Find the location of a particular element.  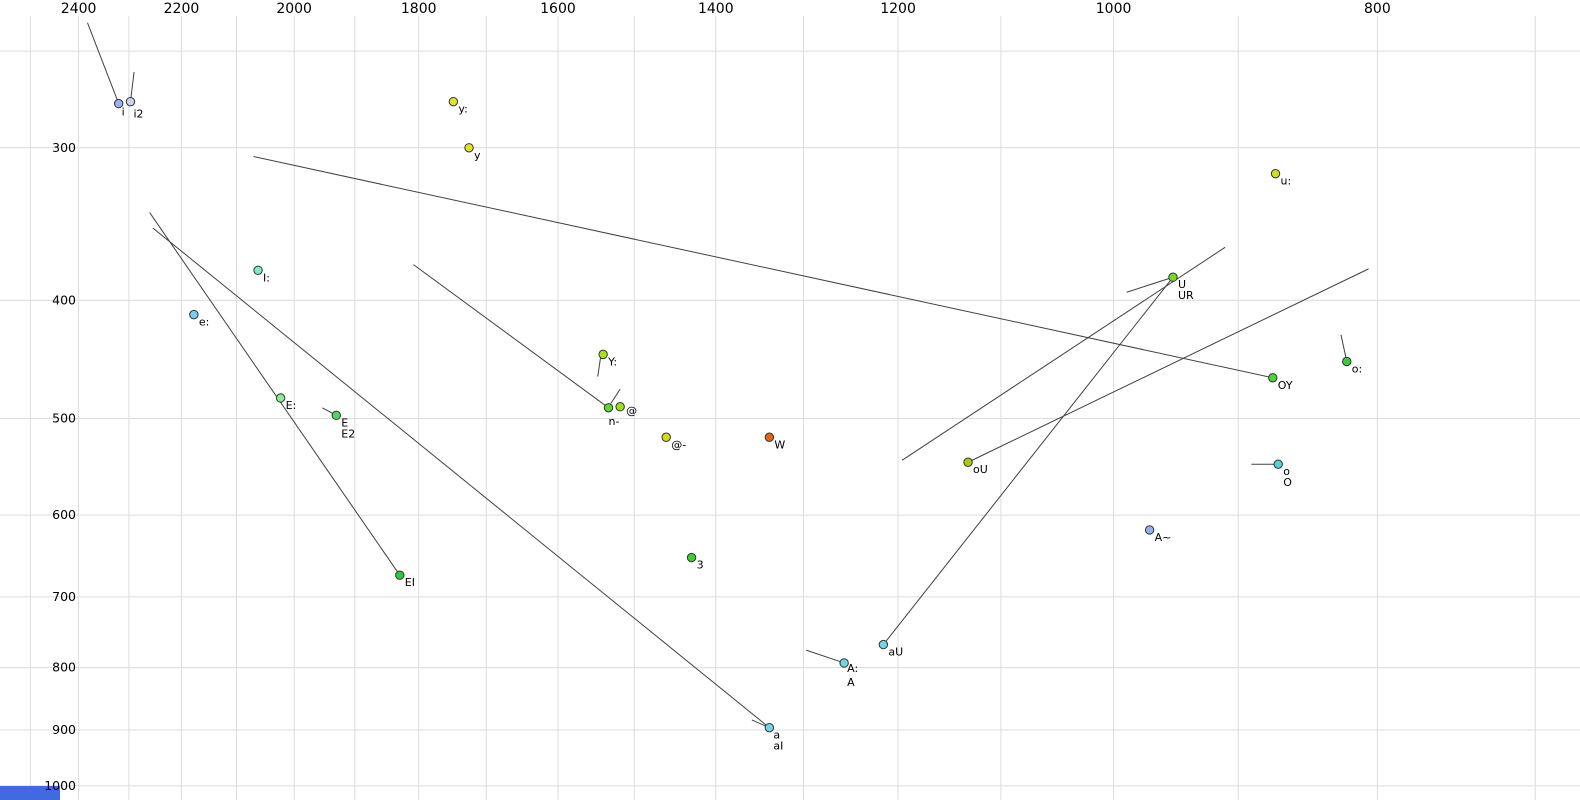

y-tick-label: 800 is located at coordinates (64, 667).